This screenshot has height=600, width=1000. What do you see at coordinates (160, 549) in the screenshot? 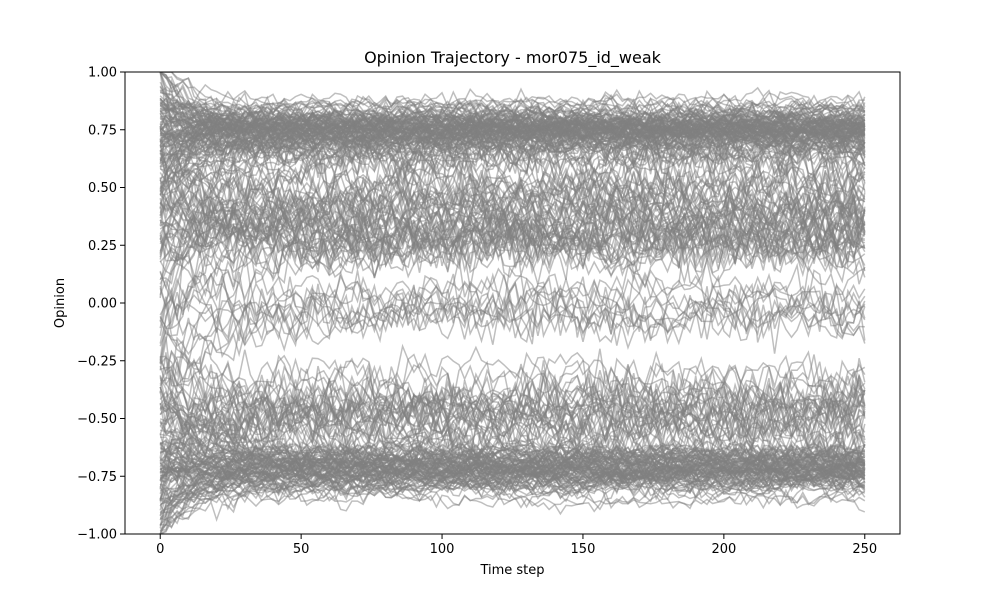
I see `x-tick-label: 0` at bounding box center [160, 549].